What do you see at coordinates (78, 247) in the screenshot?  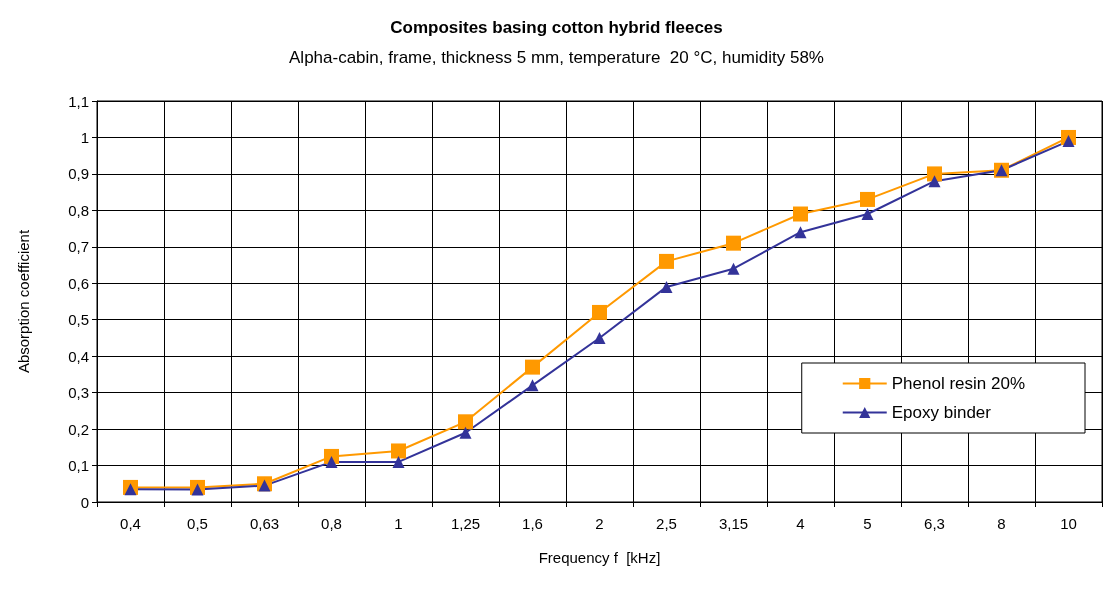 I see `y-tick-label: 0,7` at bounding box center [78, 247].